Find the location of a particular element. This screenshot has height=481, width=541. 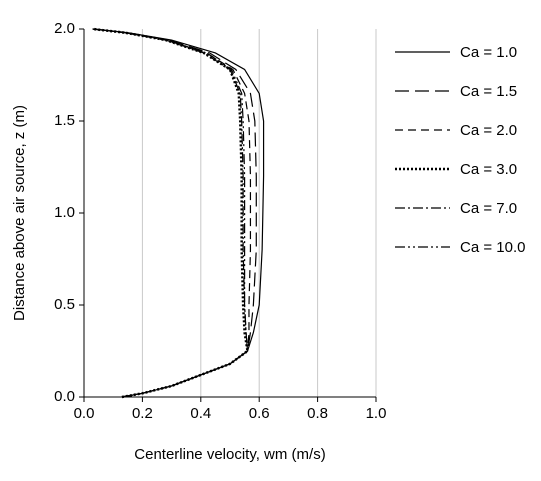

y-tick-label: 2.0 is located at coordinates (64, 28).